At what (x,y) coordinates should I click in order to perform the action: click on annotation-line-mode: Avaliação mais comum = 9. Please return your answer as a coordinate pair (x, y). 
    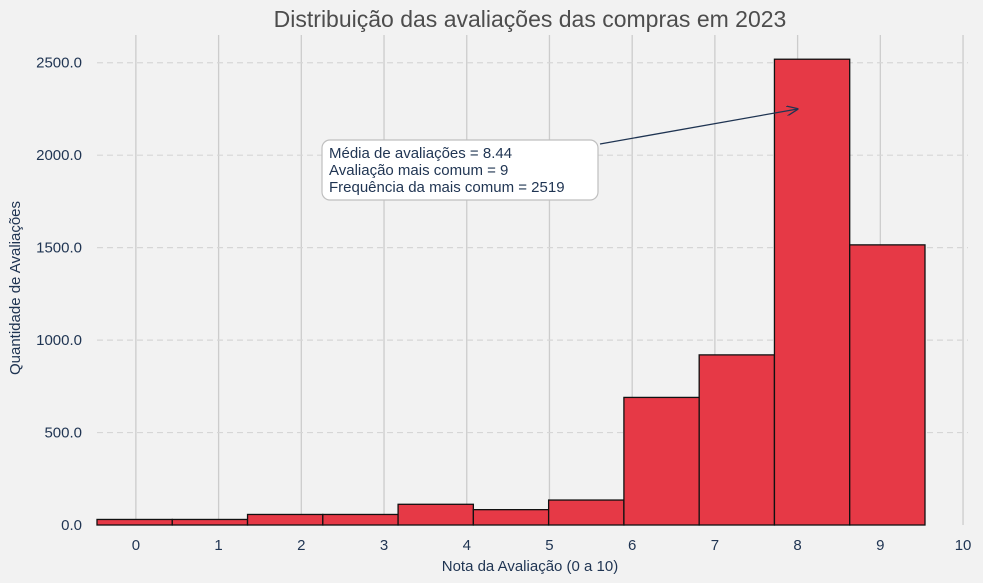
    Looking at the image, I should click on (418, 170).